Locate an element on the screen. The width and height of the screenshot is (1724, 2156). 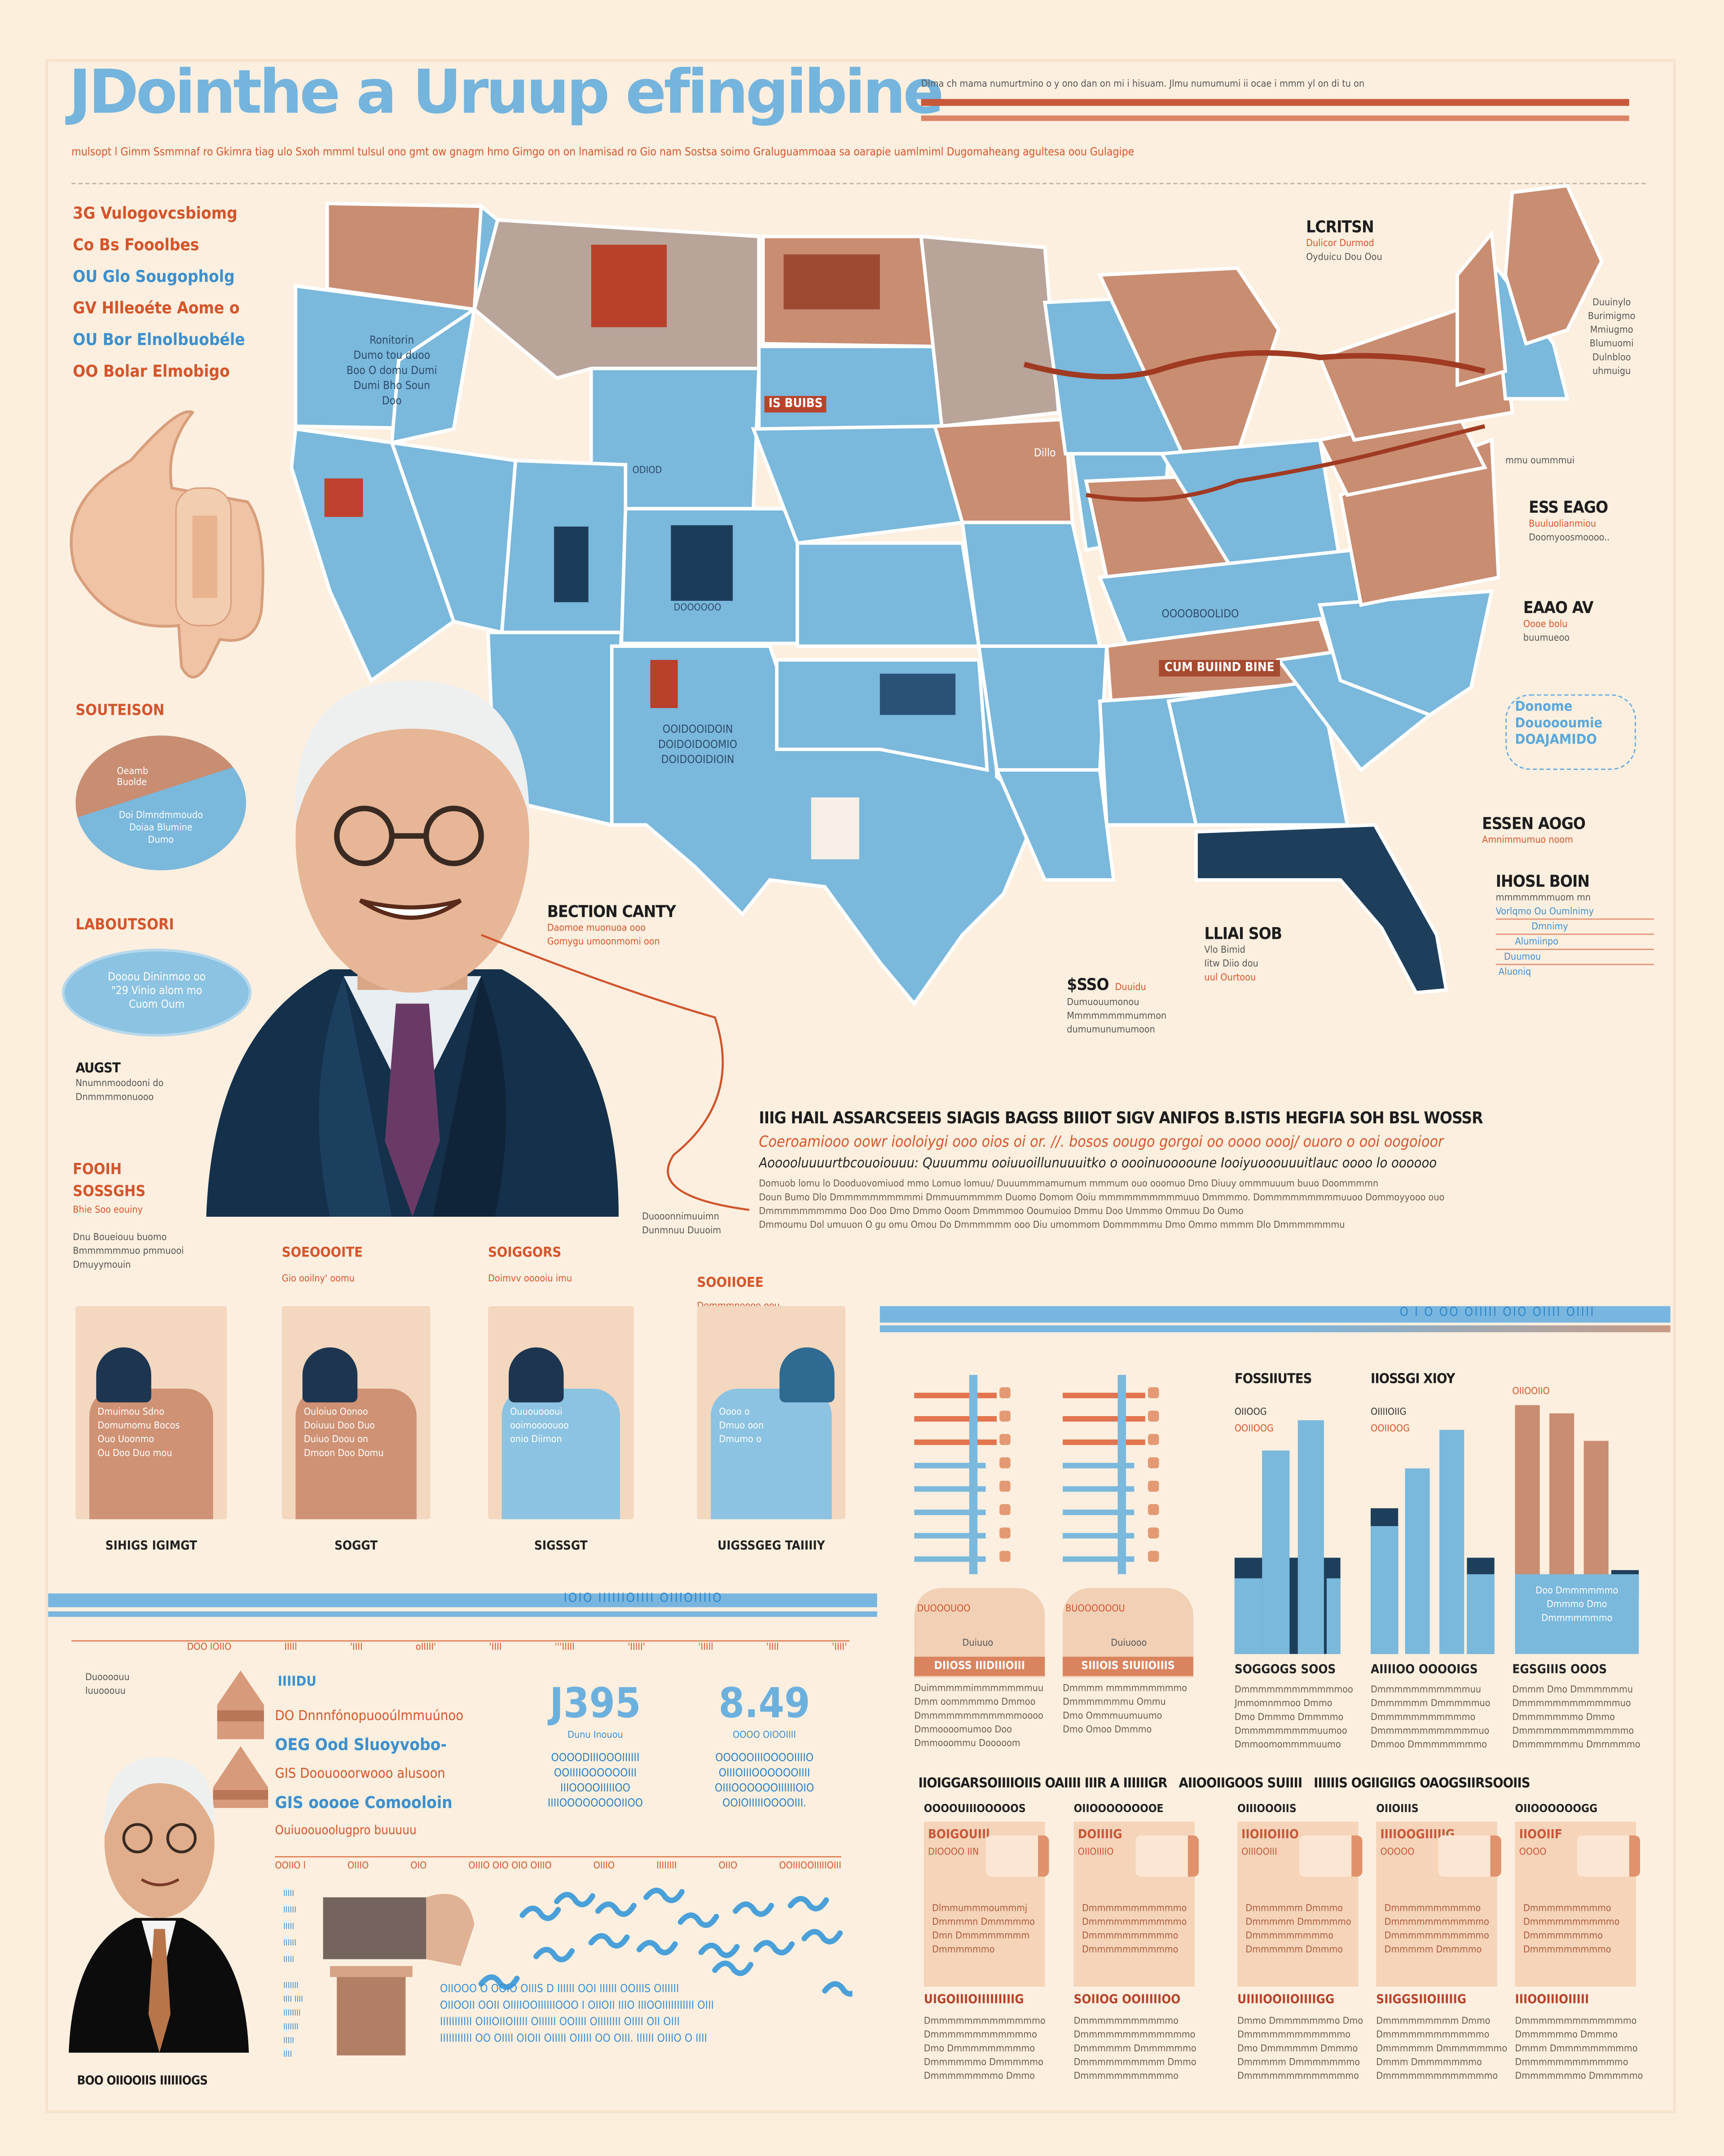
note-text: dumumunumumoon is located at coordinates (1111, 1029).